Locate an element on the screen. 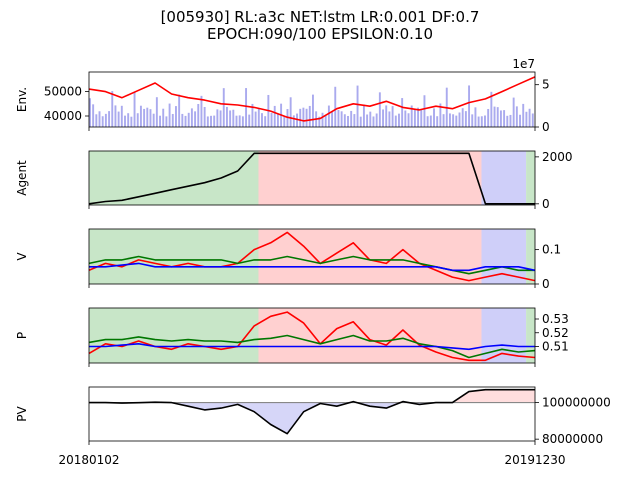  y-tick-label: 40000 is located at coordinates (63, 116).